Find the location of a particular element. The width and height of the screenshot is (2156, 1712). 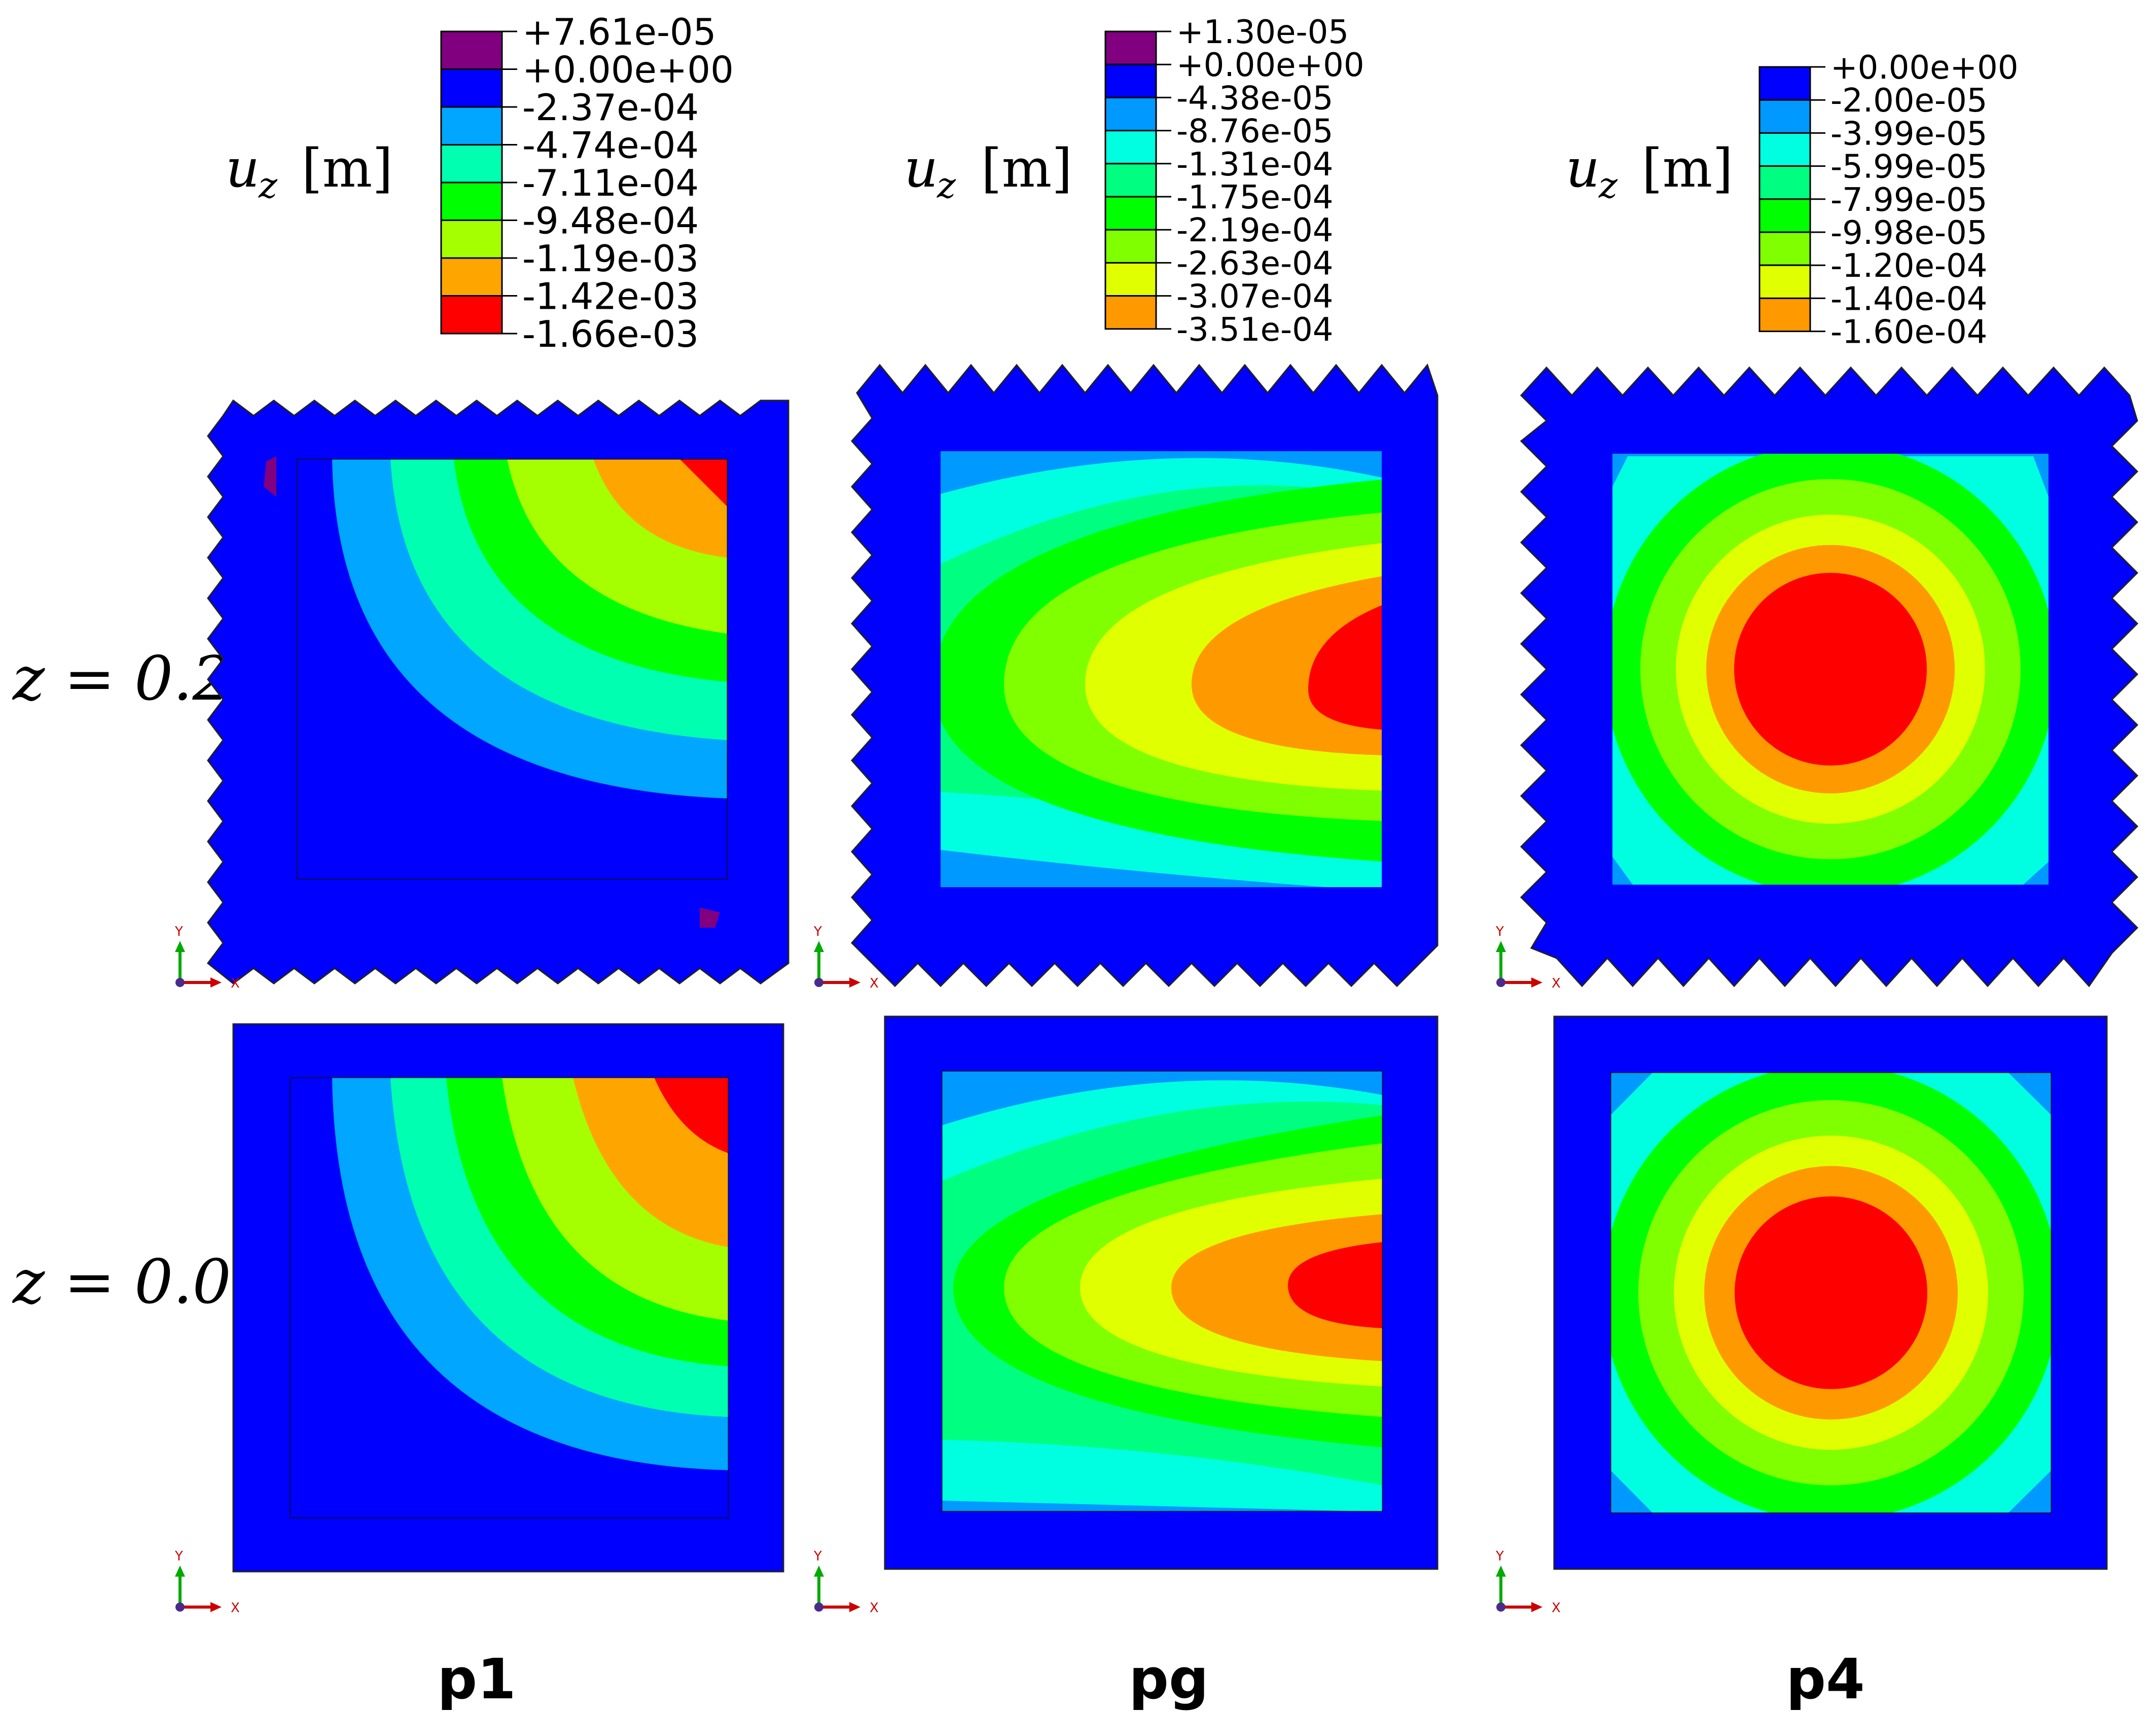

row-label-bottom: z = 0.0 is located at coordinates (121, 1282).